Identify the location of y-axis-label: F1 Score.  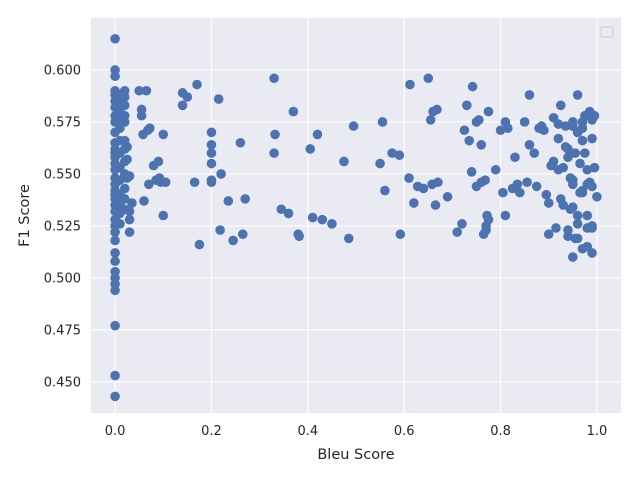
(25, 215).